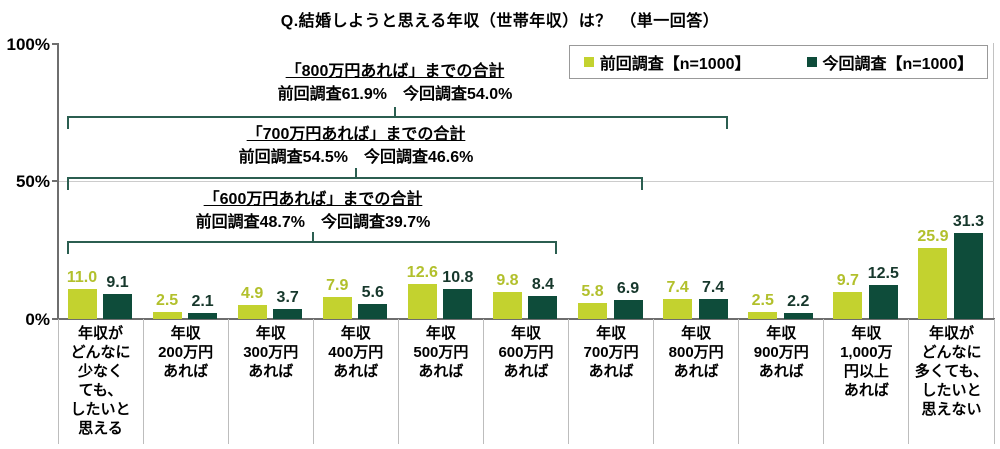 This screenshot has height=449, width=1000. I want to click on gridline-50pct, so click(526, 181).